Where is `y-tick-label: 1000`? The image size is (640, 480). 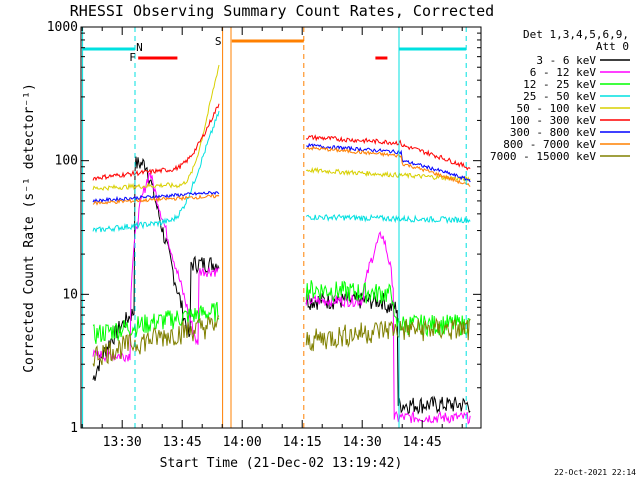
y-tick-label: 1000 is located at coordinates (62, 27).